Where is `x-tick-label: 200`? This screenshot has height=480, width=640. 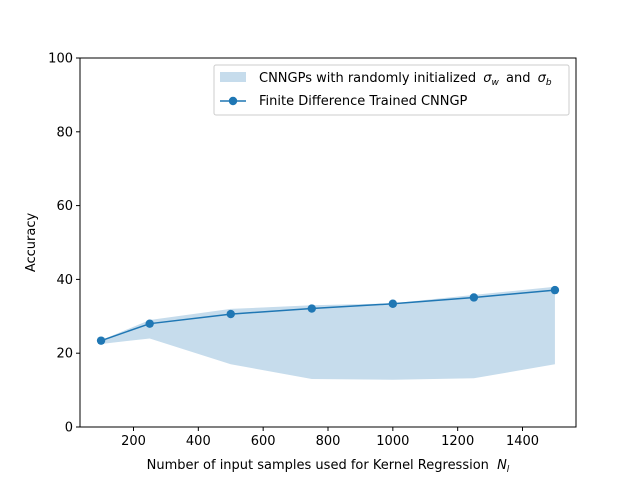 x-tick-label: 200 is located at coordinates (133, 441).